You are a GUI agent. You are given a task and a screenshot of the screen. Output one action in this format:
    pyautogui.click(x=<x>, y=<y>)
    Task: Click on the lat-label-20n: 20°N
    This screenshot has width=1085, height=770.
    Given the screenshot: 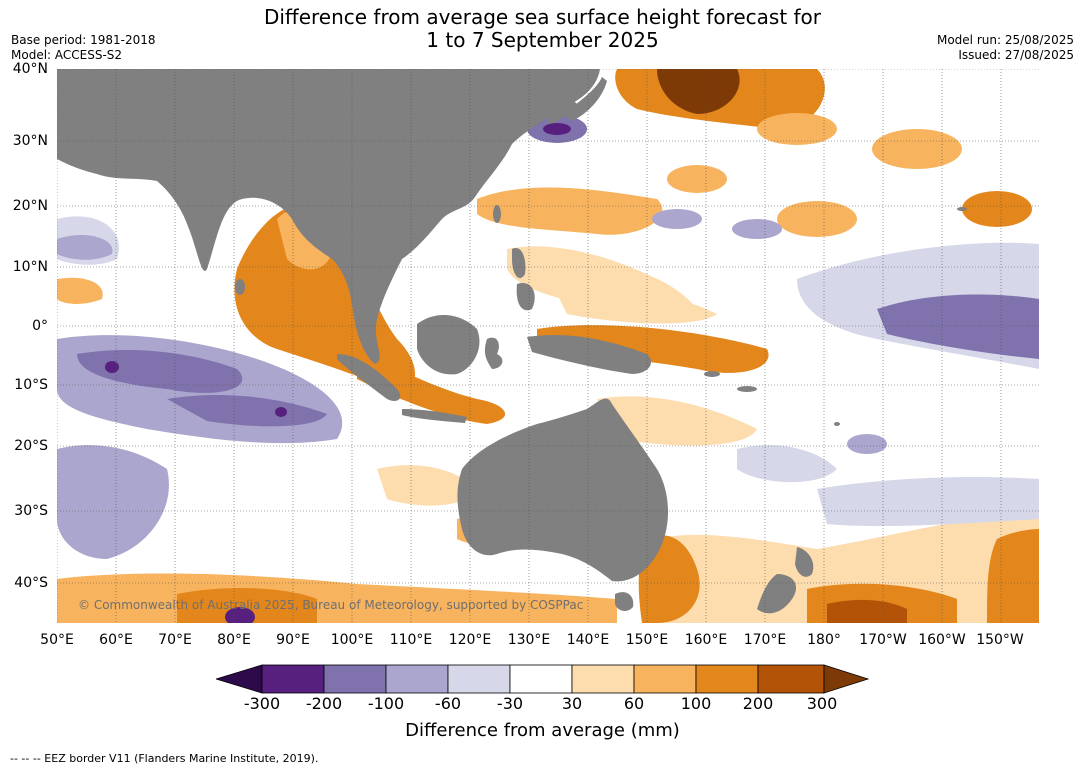 What is the action you would take?
    pyautogui.click(x=30, y=206)
    